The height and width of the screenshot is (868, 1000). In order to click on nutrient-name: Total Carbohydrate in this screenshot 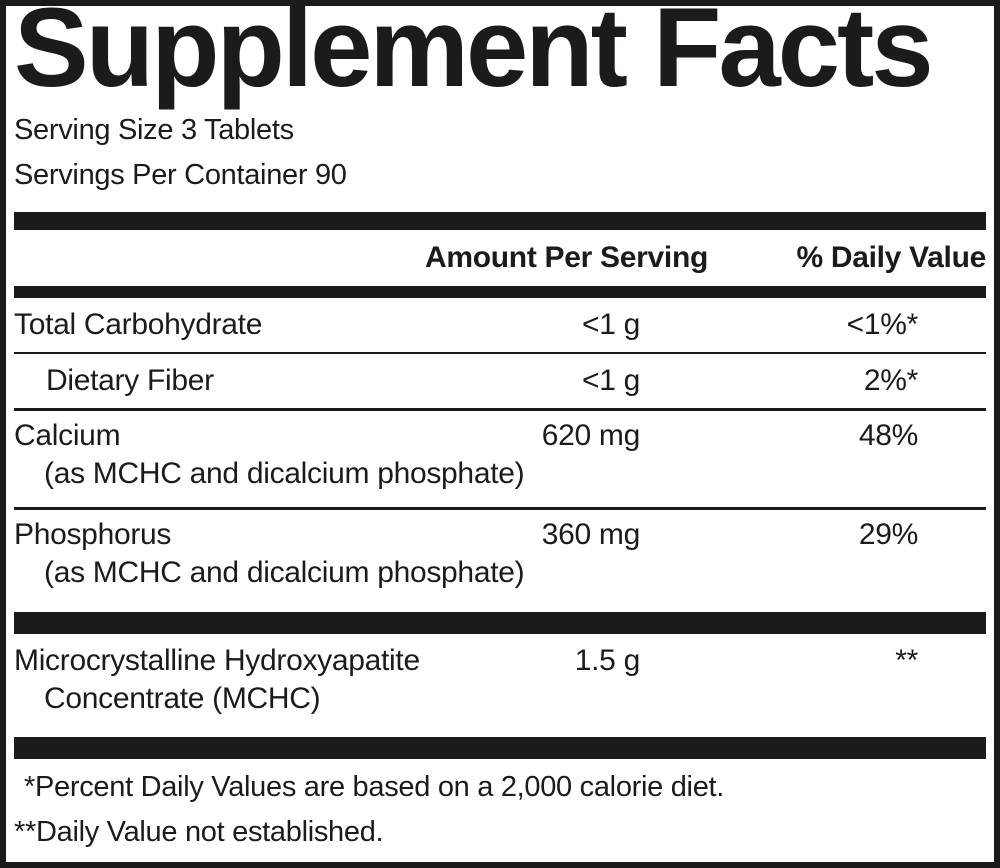, I will do `click(138, 324)`.